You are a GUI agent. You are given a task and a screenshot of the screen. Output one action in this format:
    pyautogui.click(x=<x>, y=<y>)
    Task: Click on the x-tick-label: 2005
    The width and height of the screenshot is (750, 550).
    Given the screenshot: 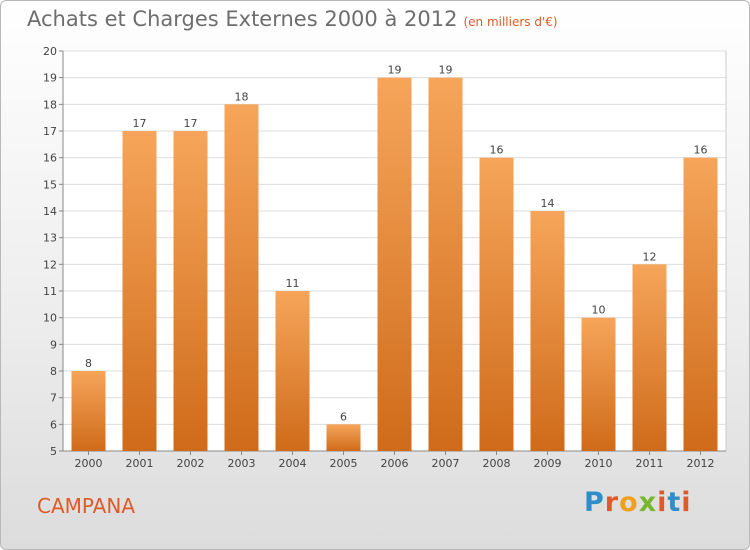 What is the action you would take?
    pyautogui.click(x=344, y=463)
    